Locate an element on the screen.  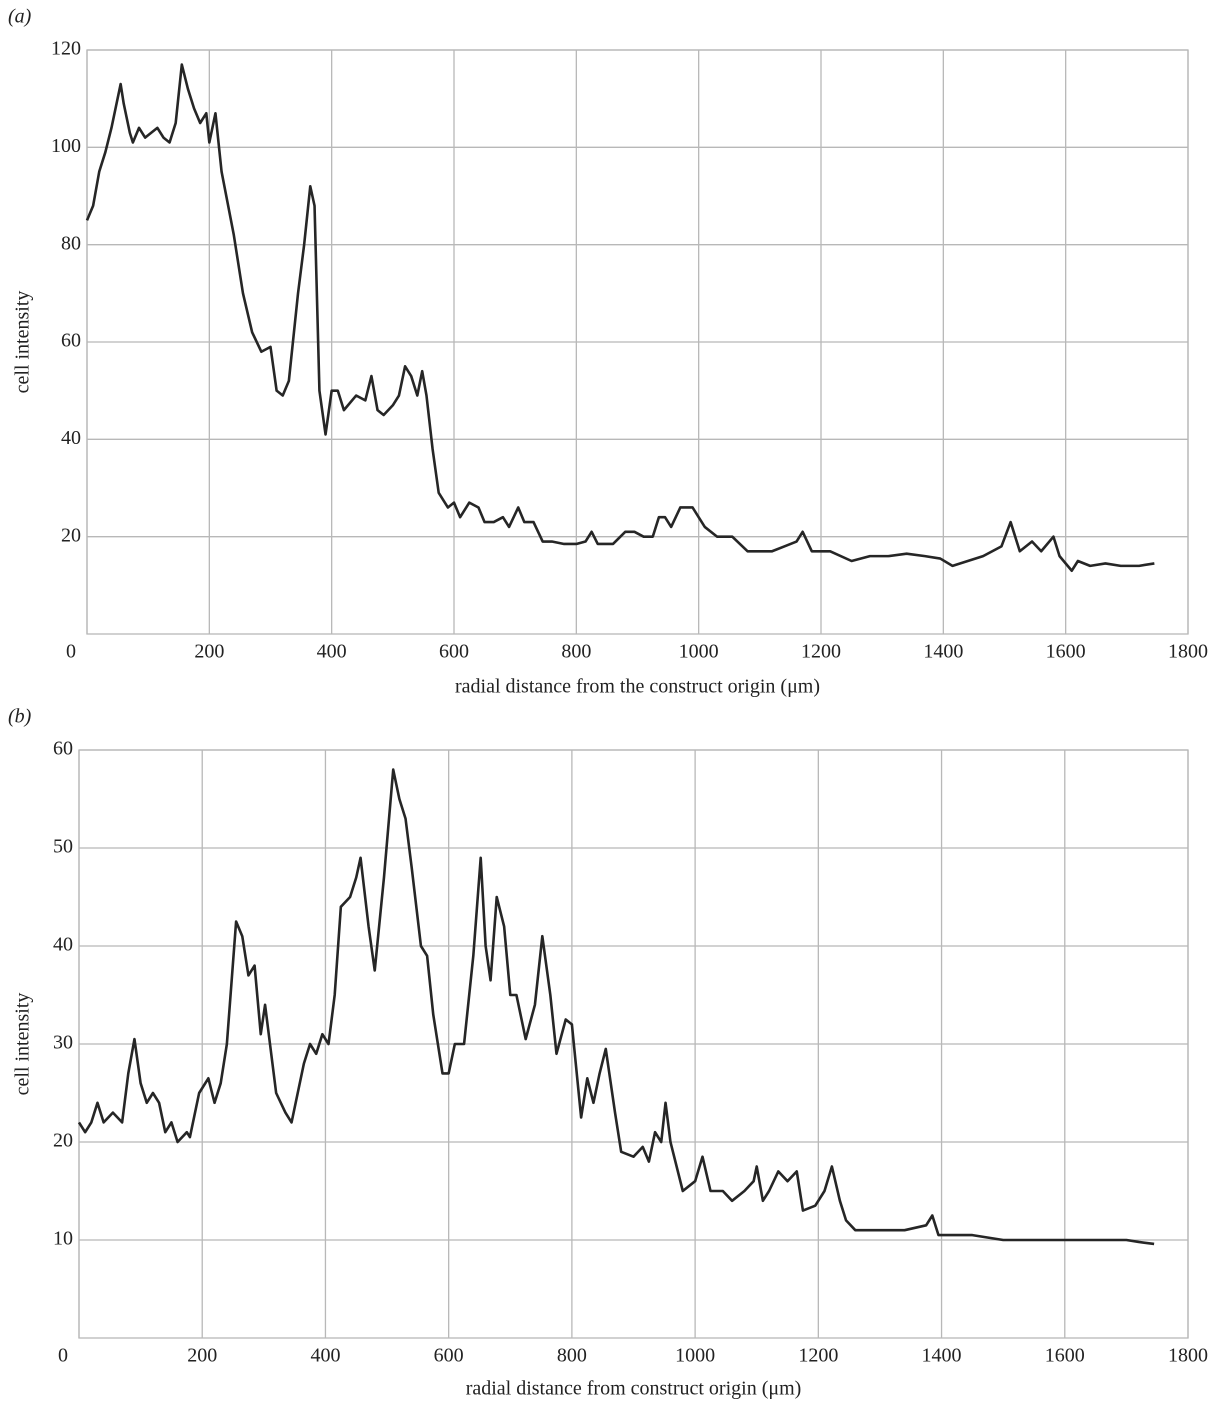
panel-label: (b) is located at coordinates (20, 717).